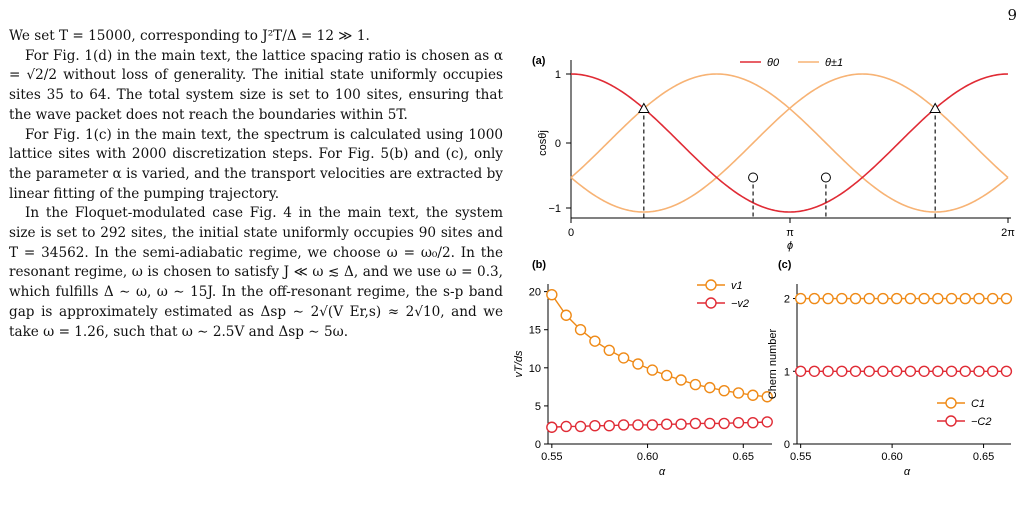 This screenshot has width=1029, height=507. I want to click on a-xtick-pi: π, so click(790, 233).